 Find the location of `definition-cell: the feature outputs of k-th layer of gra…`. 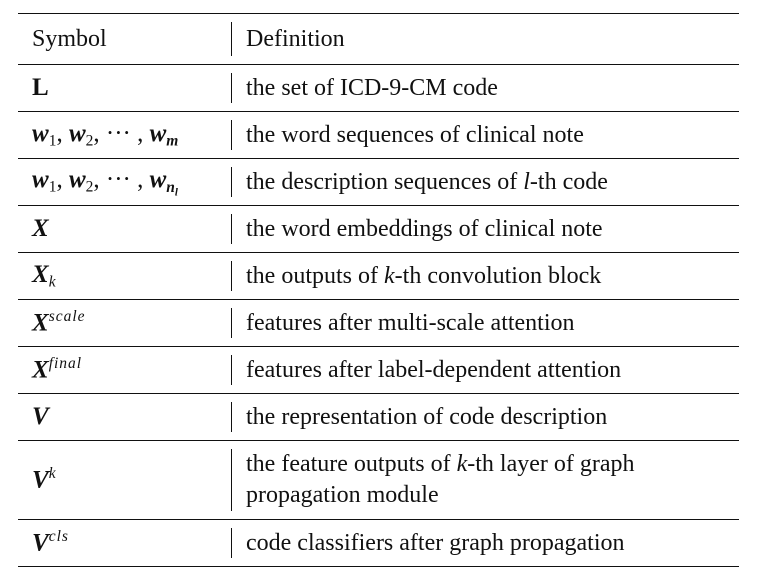

definition-cell: the feature outputs of k-th layer of gra… is located at coordinates (485, 480).